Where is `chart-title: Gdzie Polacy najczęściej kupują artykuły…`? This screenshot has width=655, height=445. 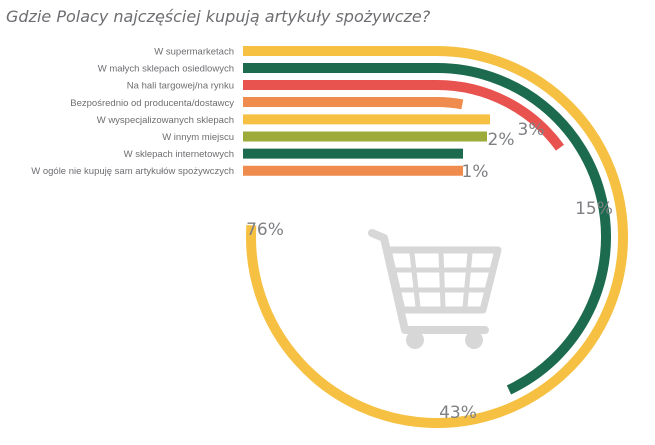 chart-title: Gdzie Polacy najczęściej kupują artykuły… is located at coordinates (218, 16).